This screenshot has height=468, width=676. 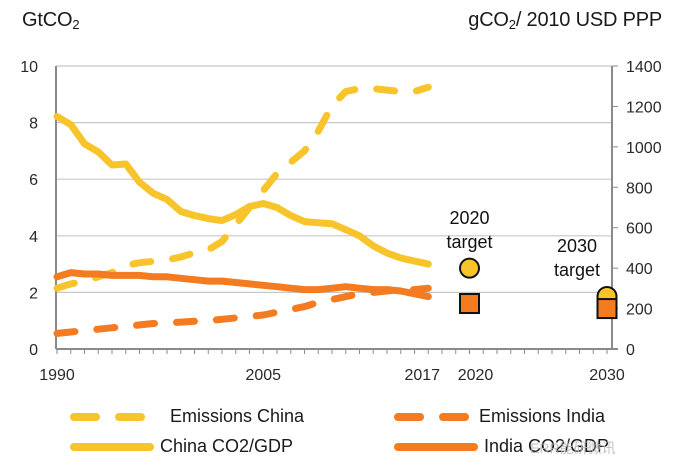 I want to click on x-tick-label: 1990, so click(x=57, y=375).